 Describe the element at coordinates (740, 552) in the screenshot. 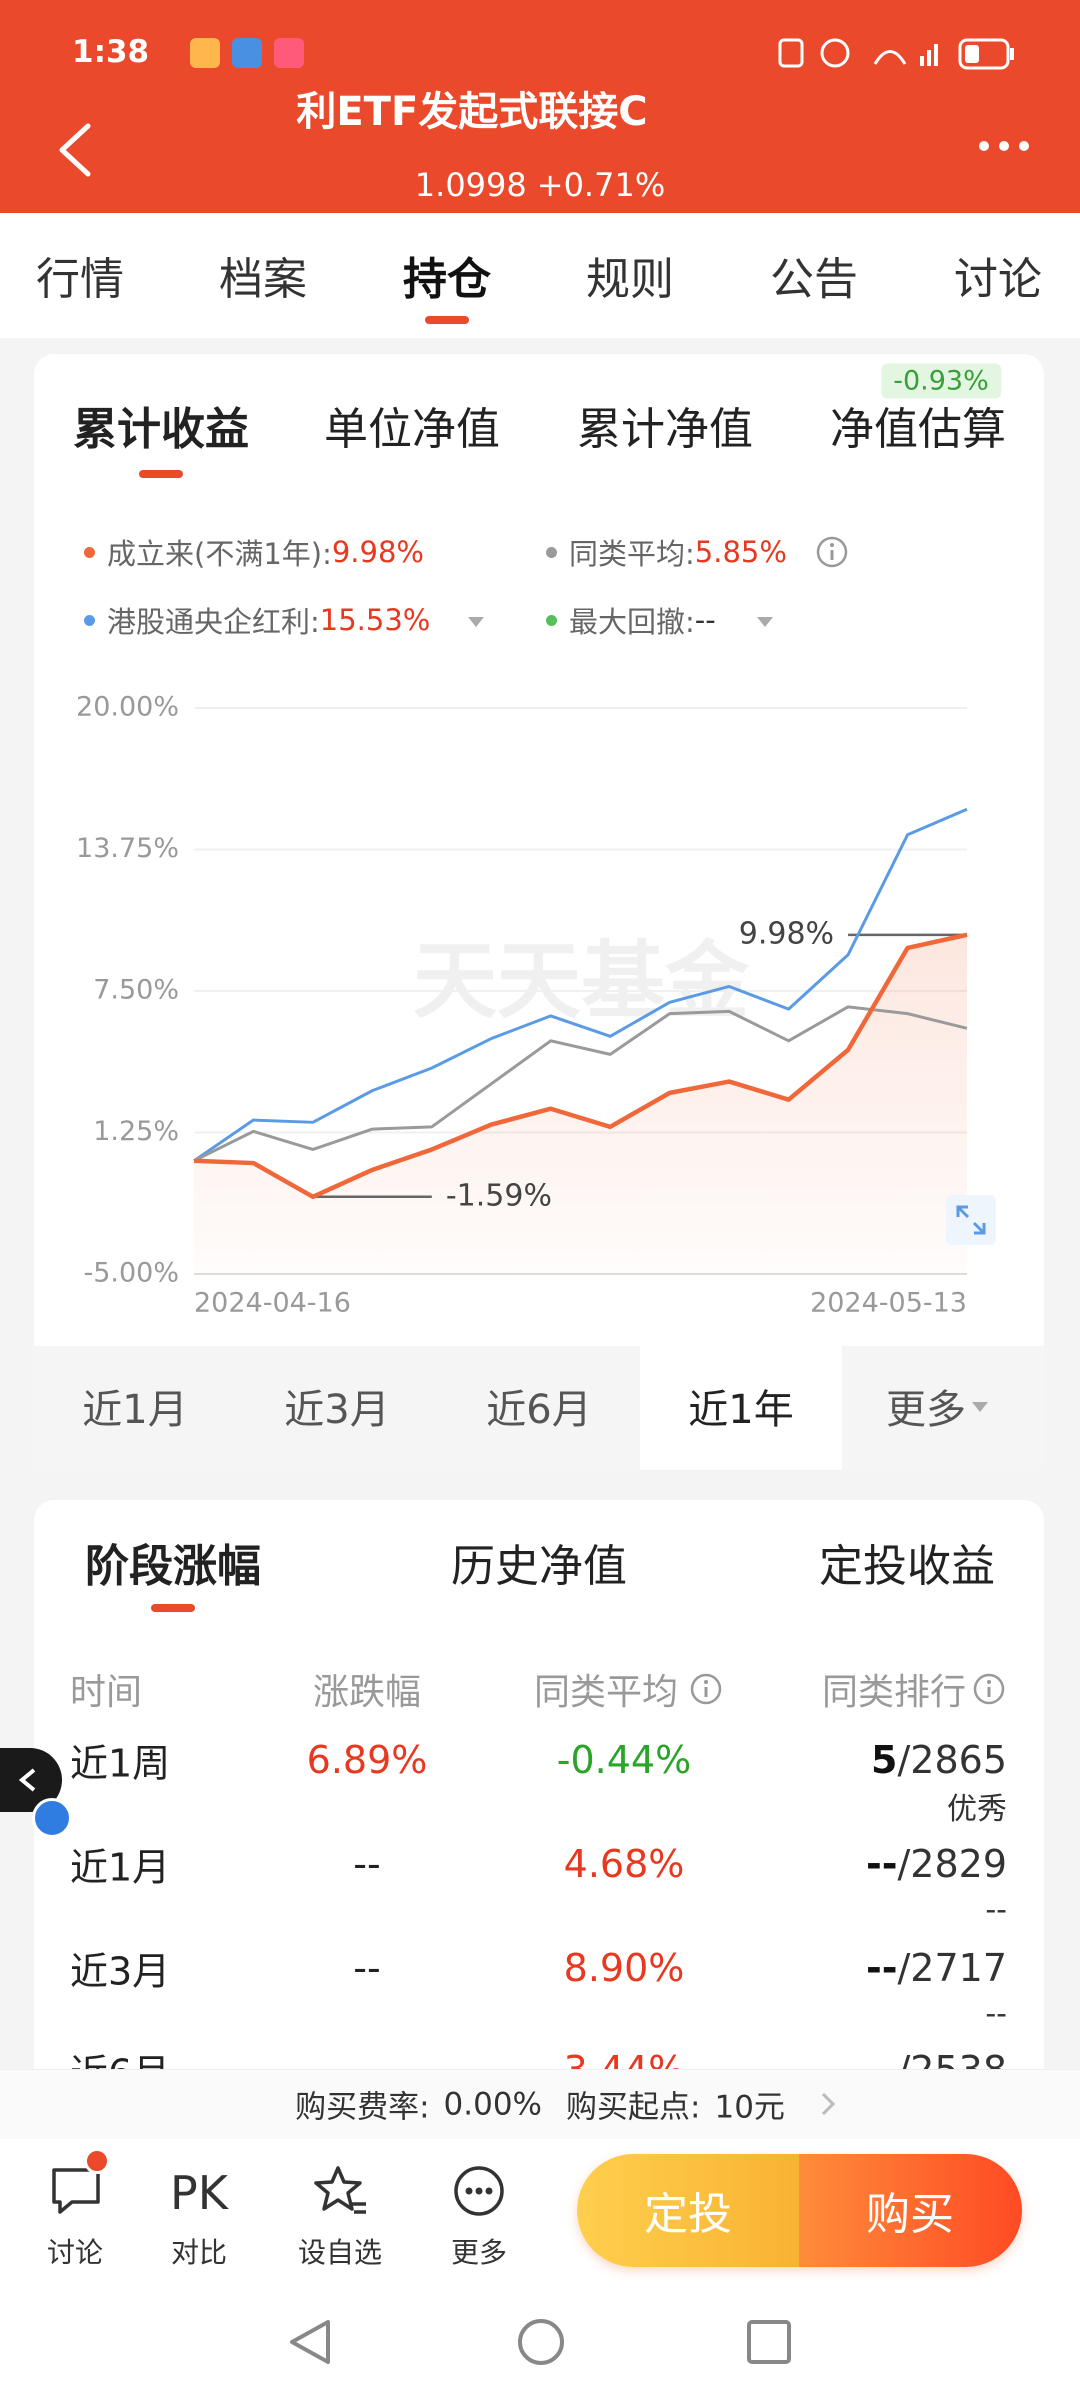

I see `legend-value: 5.85%` at that location.